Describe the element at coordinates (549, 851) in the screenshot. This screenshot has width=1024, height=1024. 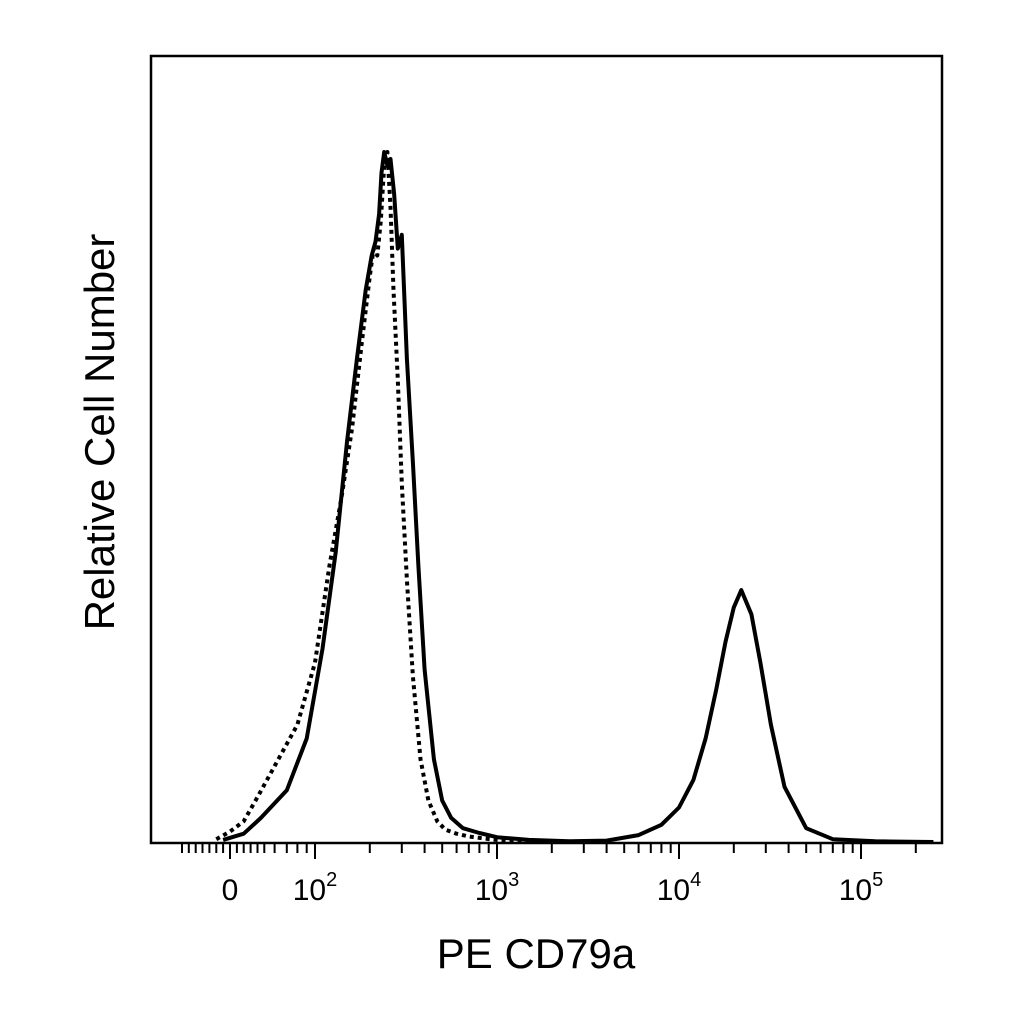
I see `x-minor-ticks` at that location.